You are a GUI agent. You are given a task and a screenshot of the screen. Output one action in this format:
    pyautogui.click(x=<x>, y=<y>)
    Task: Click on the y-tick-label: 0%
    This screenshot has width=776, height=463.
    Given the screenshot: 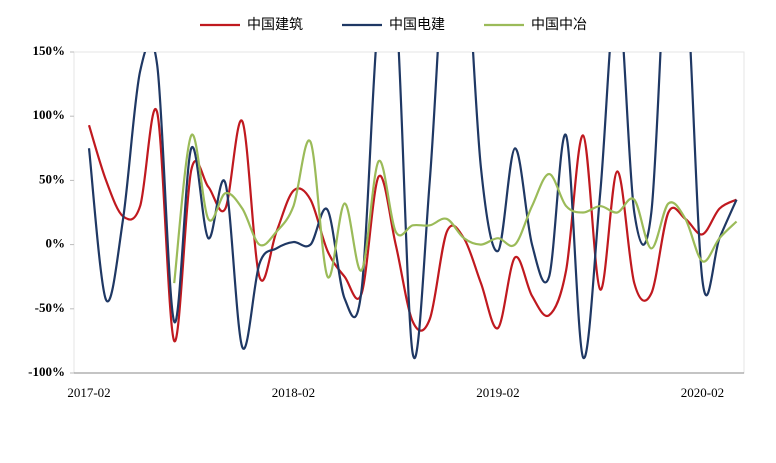 What is the action you would take?
    pyautogui.click(x=56, y=243)
    